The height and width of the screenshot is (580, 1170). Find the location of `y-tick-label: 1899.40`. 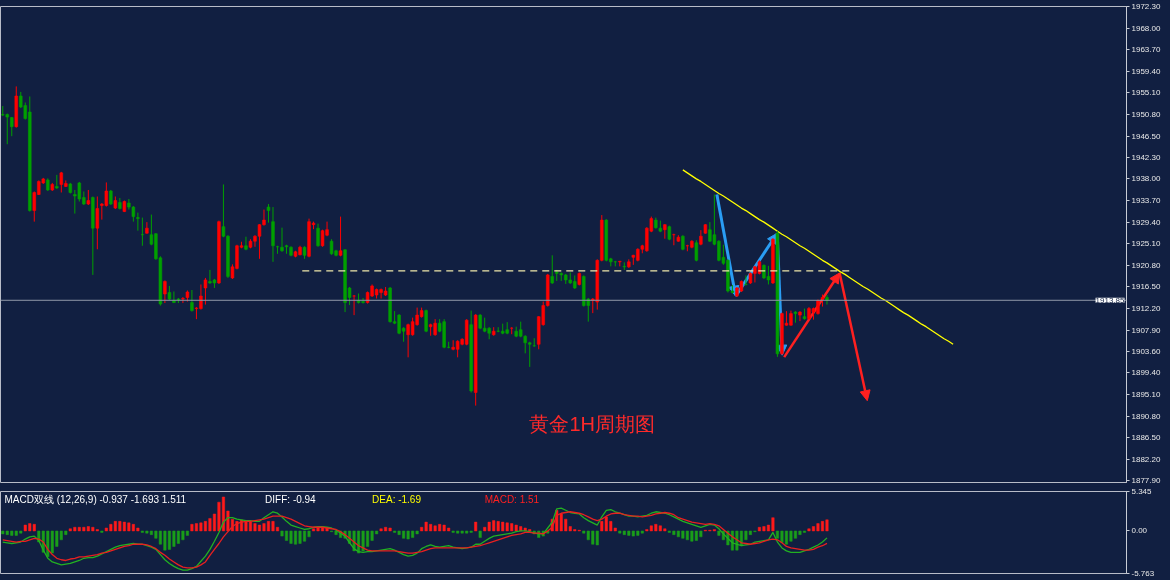

y-tick-label: 1899.40 is located at coordinates (1146, 373).